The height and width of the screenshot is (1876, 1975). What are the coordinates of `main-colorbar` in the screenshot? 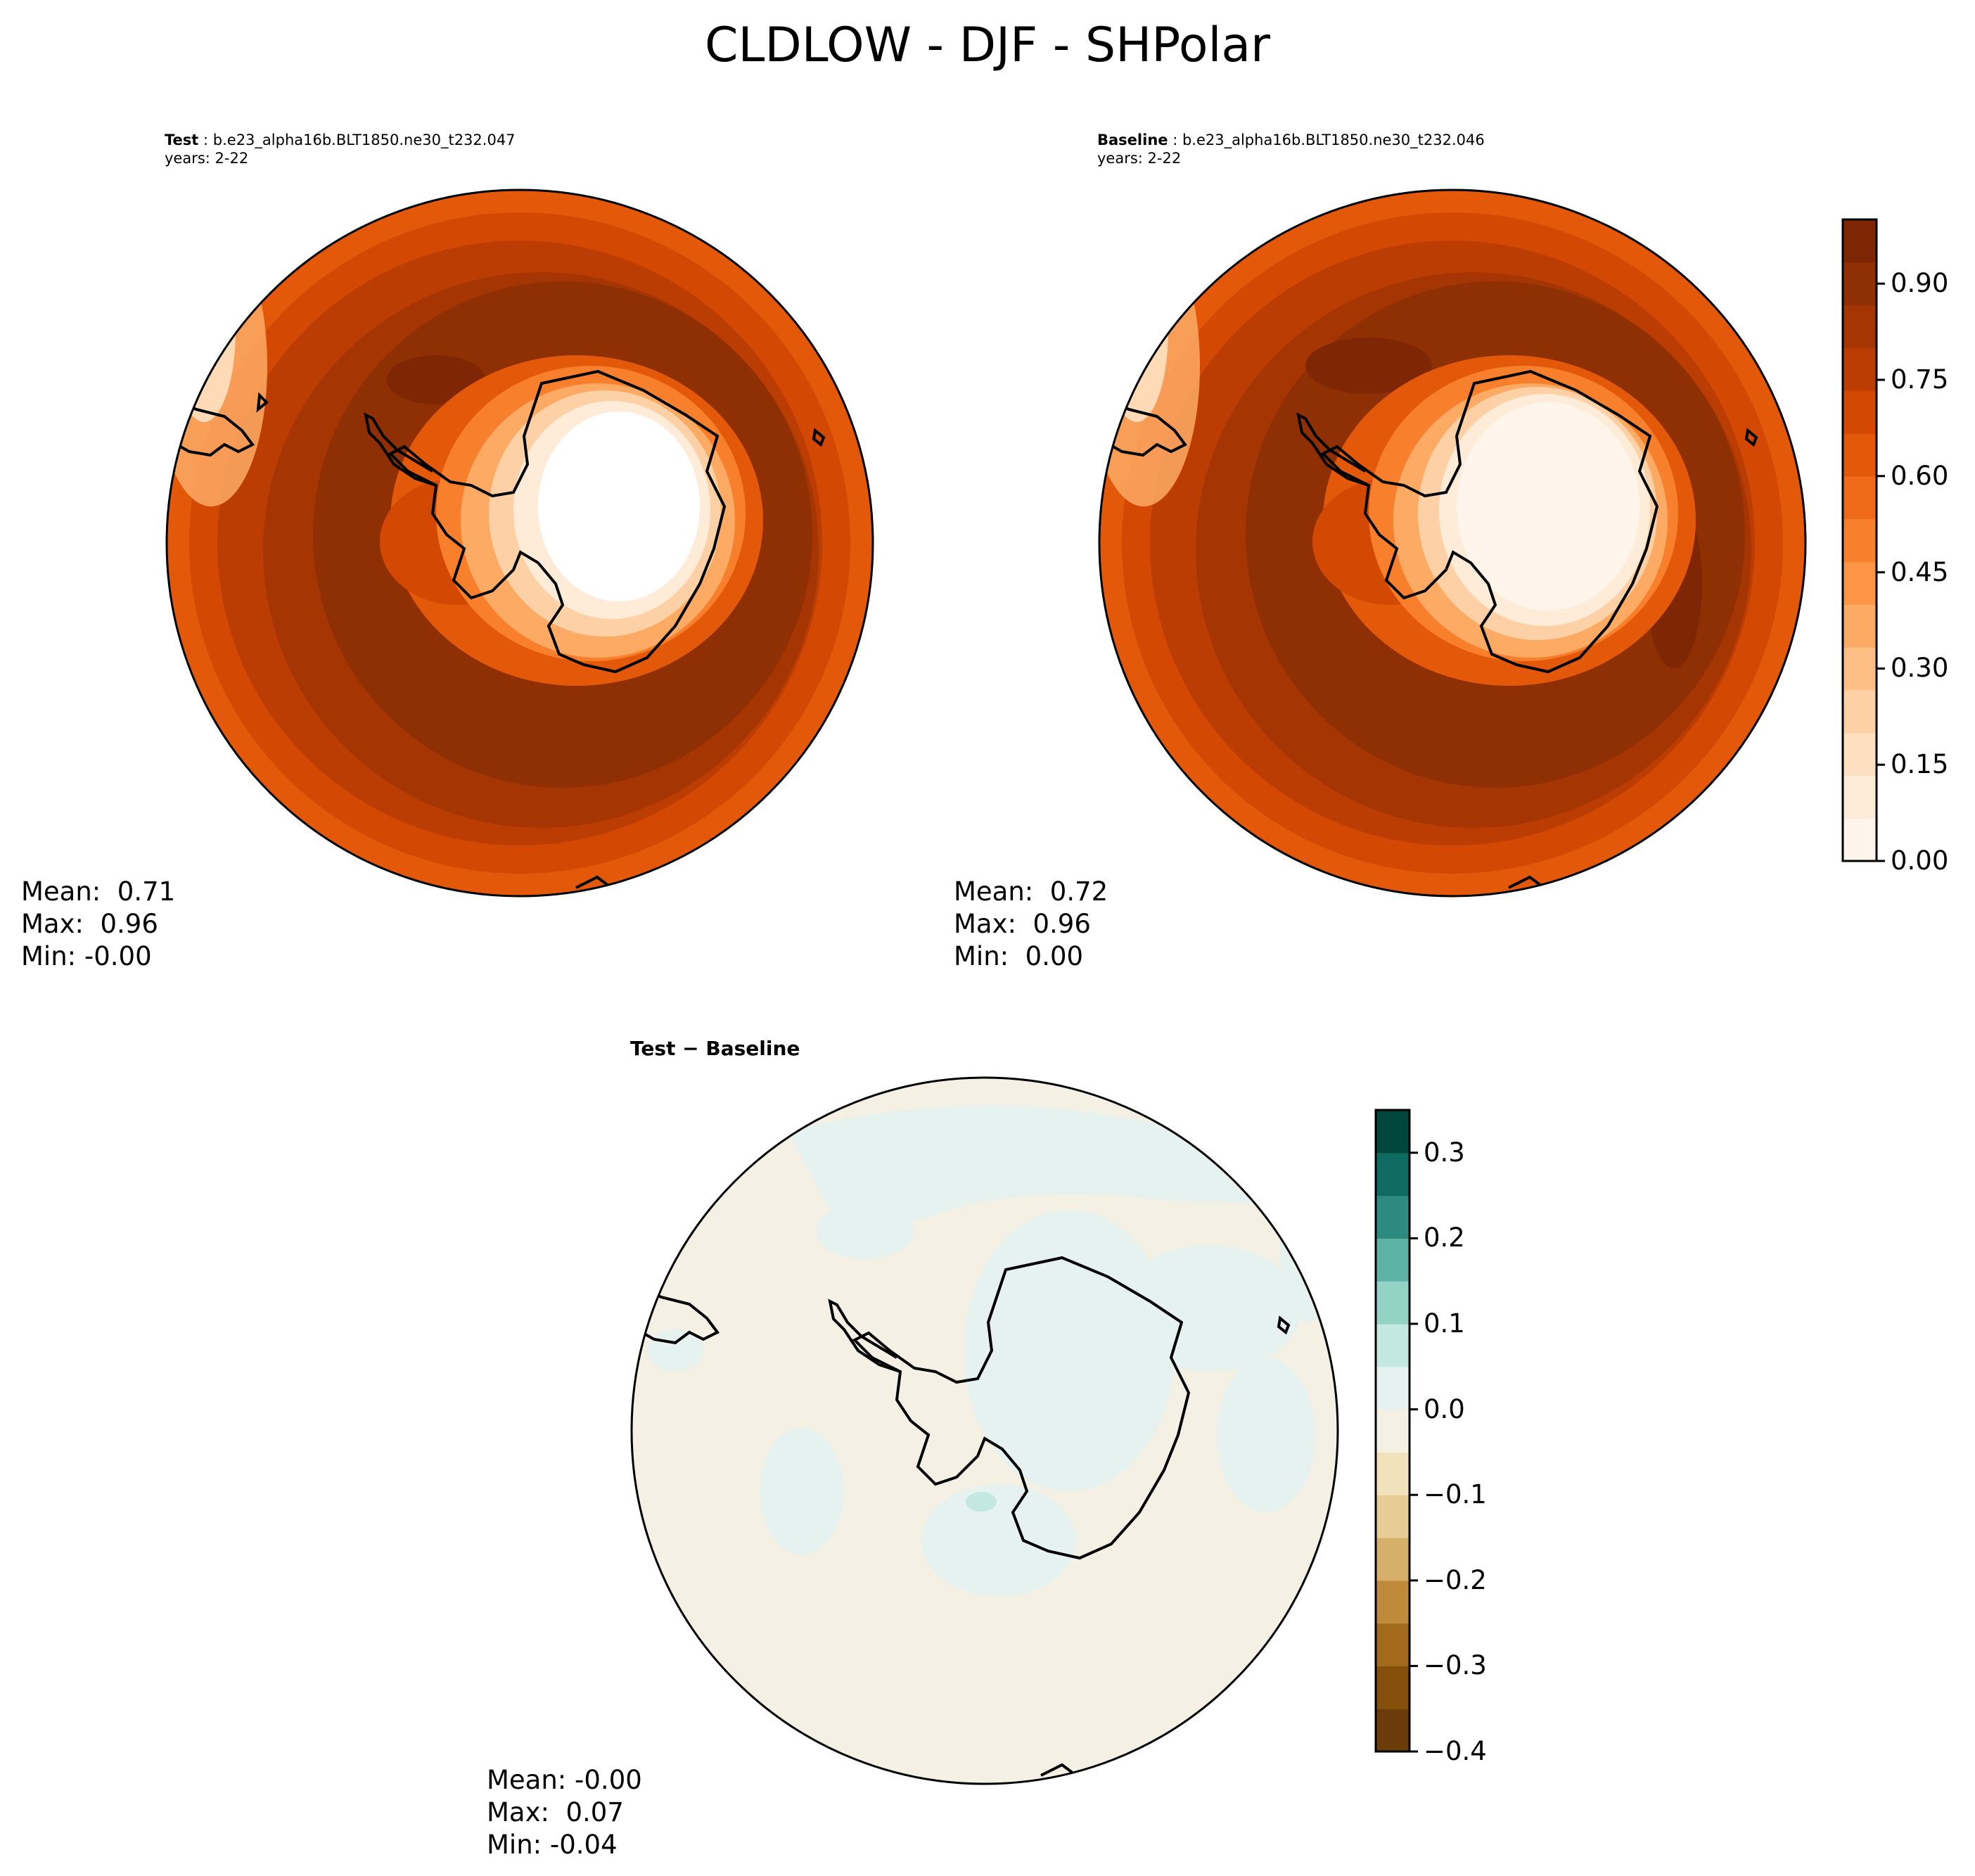 It's located at (1863, 540).